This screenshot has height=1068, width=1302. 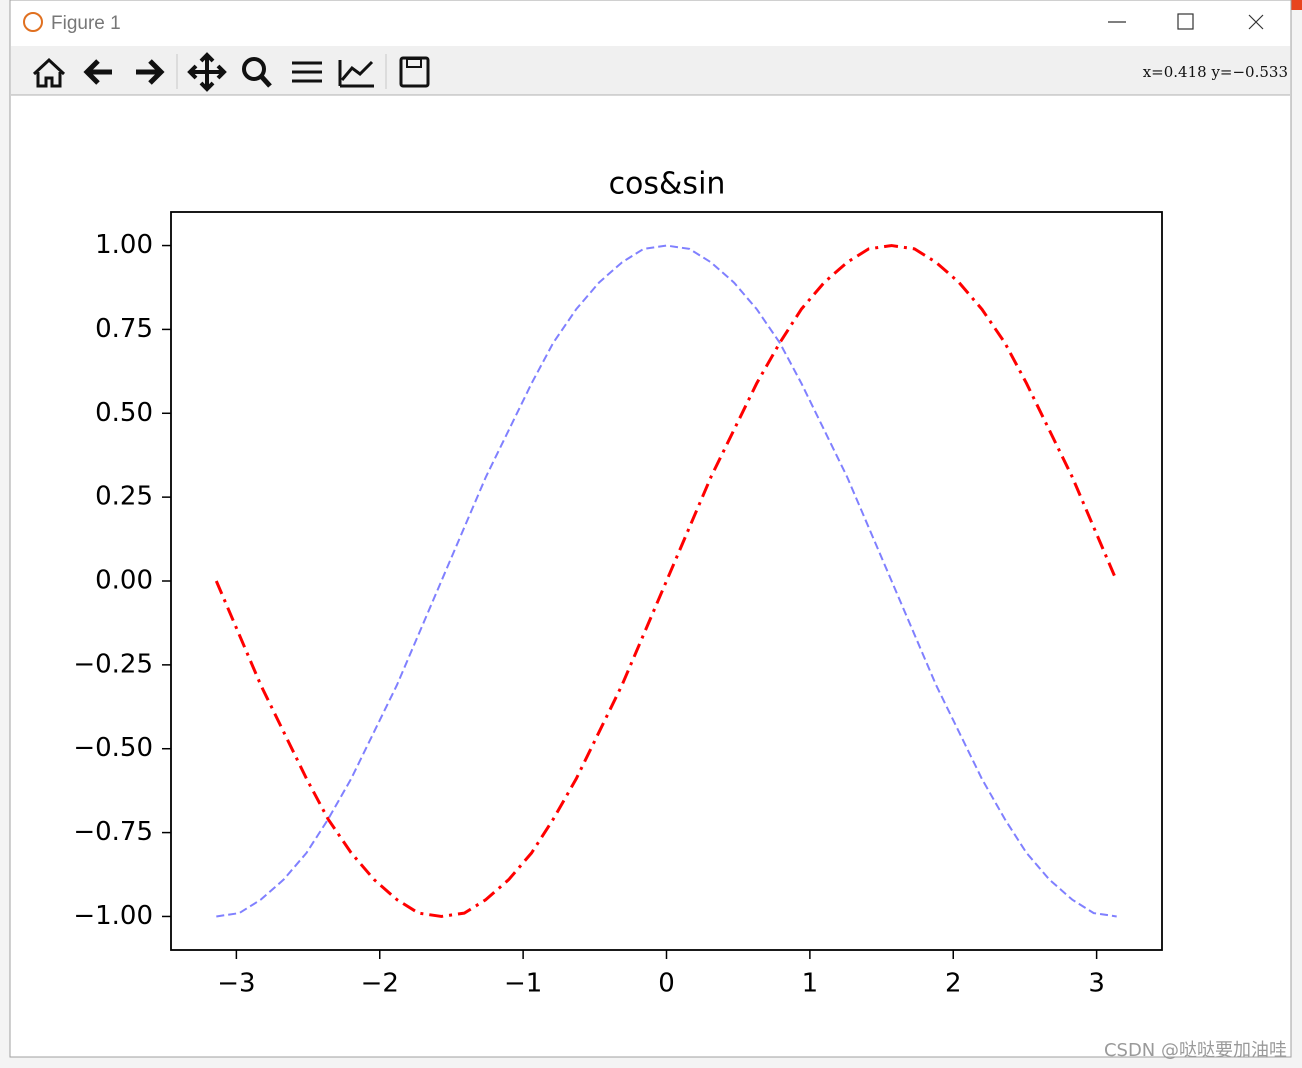 What do you see at coordinates (1215, 72) in the screenshot?
I see `cursor-coordinates: x=0.418 y=−0.533` at bounding box center [1215, 72].